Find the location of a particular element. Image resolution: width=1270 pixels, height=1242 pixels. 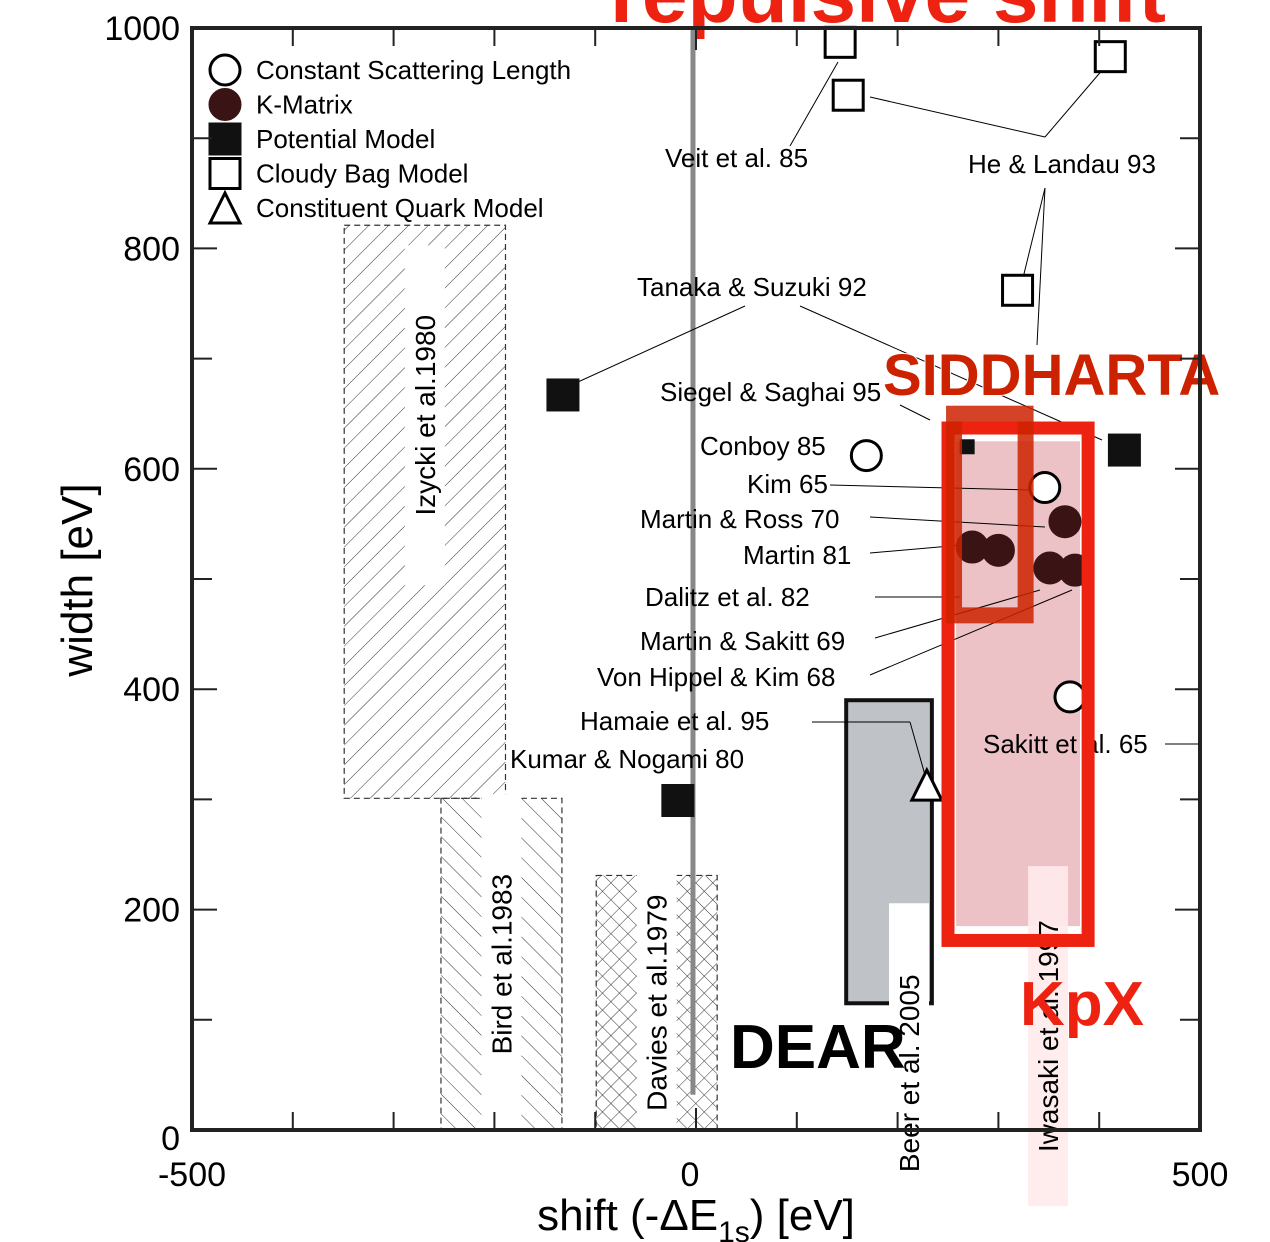

x-tick-label: 0 is located at coordinates (690, 1175).